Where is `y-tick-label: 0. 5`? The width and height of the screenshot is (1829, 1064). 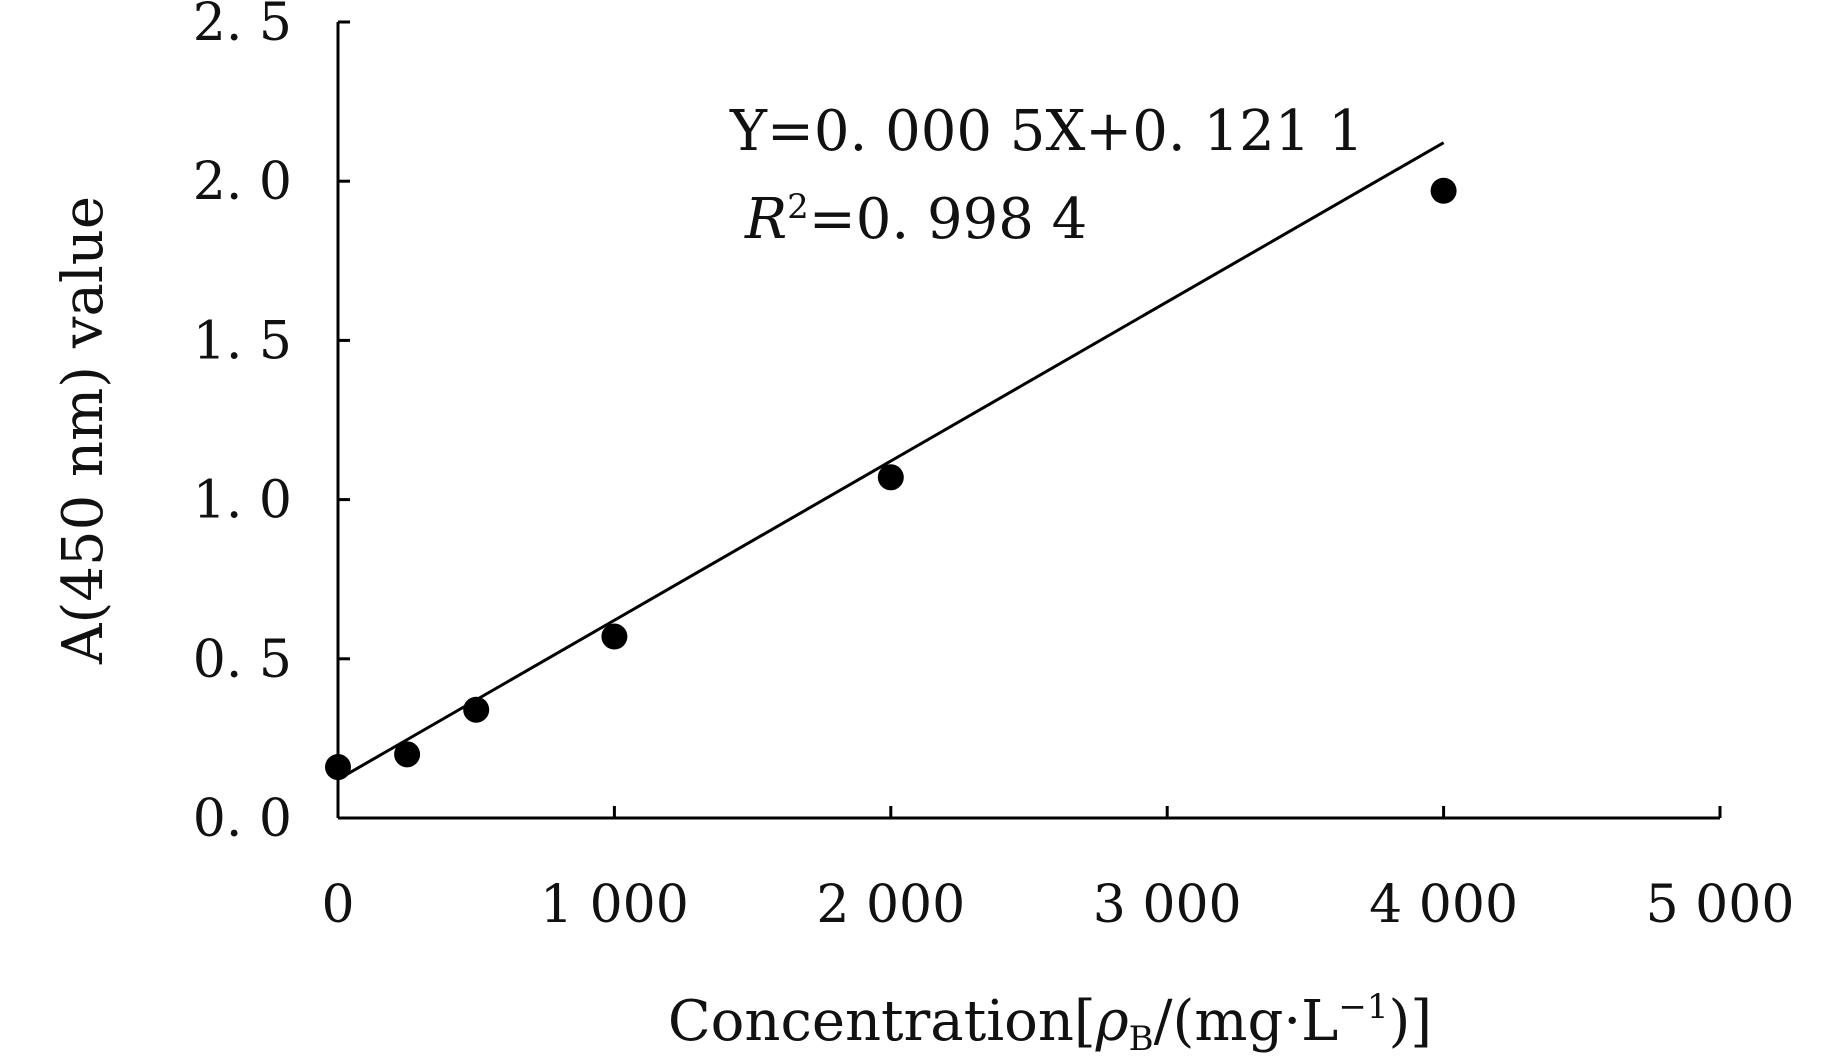 y-tick-label: 0. 5 is located at coordinates (242, 660).